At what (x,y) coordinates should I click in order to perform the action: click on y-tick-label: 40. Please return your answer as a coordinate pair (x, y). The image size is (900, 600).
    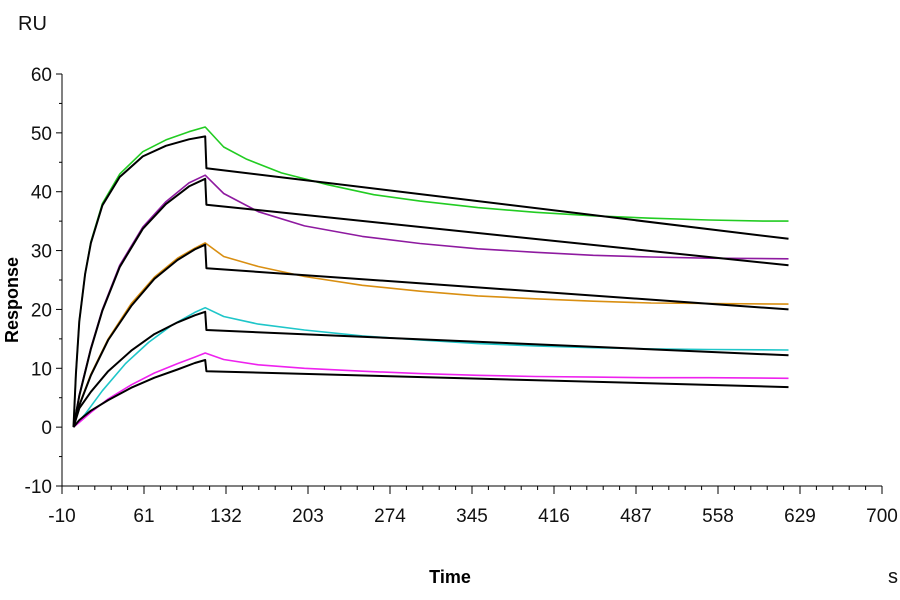
    Looking at the image, I should click on (41, 193).